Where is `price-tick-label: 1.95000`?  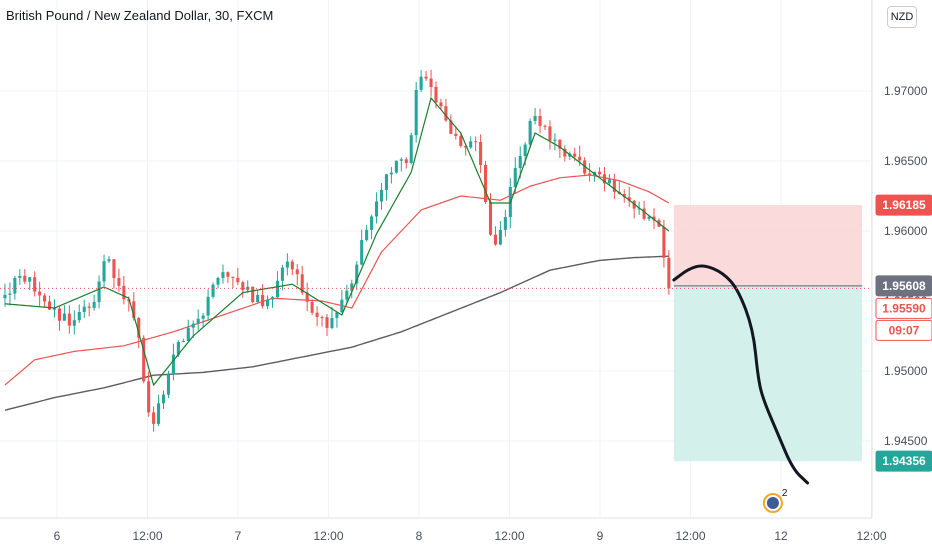
price-tick-label: 1.95000 is located at coordinates (906, 371).